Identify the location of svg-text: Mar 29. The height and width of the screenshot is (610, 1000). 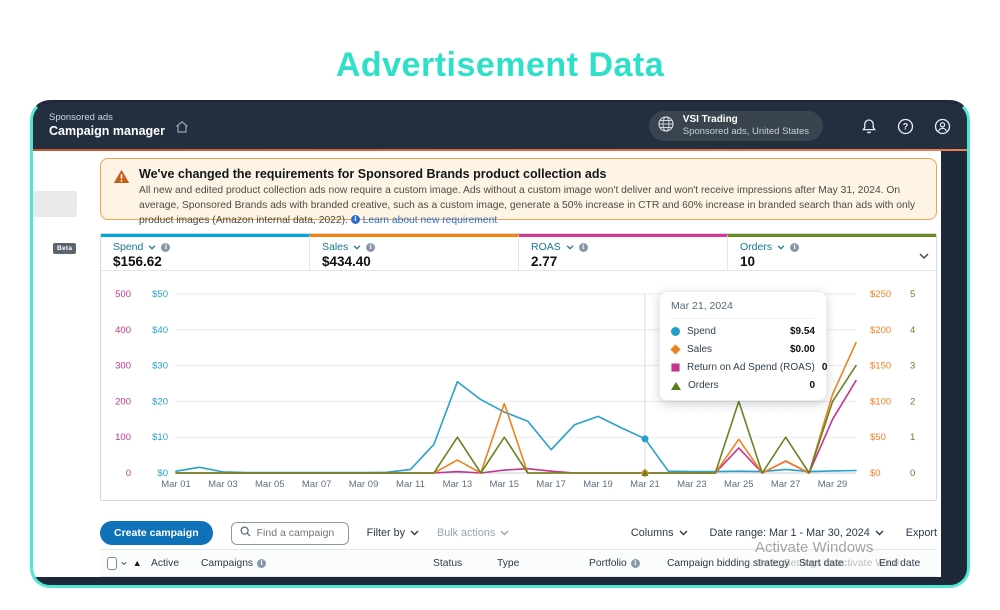
(833, 484).